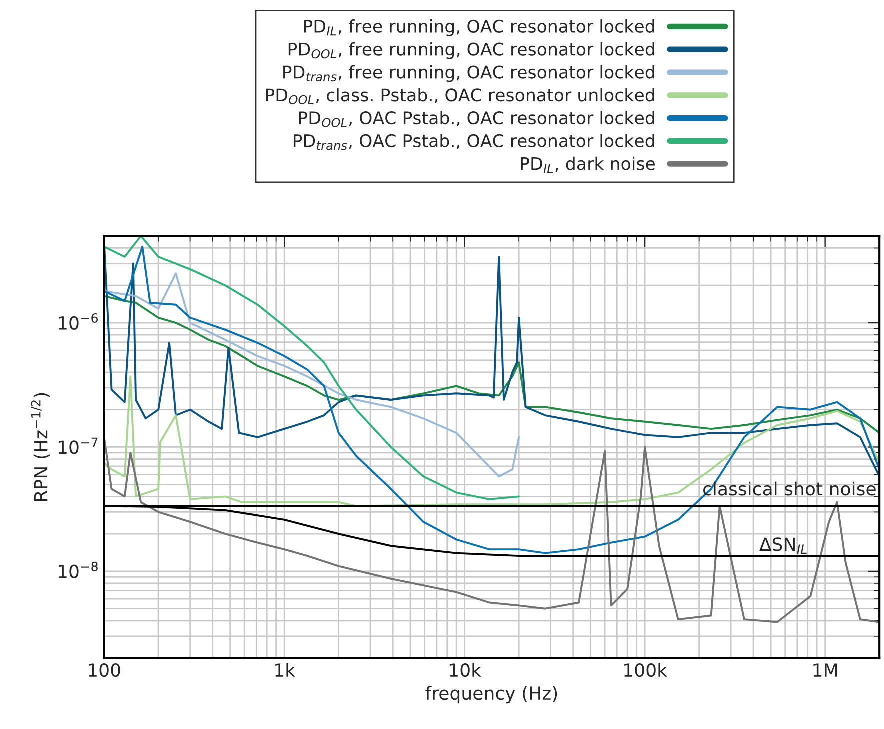  What do you see at coordinates (479, 28) in the screenshot?
I see `legend-label: PD$_{IL}$, free running, OAC resonator locked` at bounding box center [479, 28].